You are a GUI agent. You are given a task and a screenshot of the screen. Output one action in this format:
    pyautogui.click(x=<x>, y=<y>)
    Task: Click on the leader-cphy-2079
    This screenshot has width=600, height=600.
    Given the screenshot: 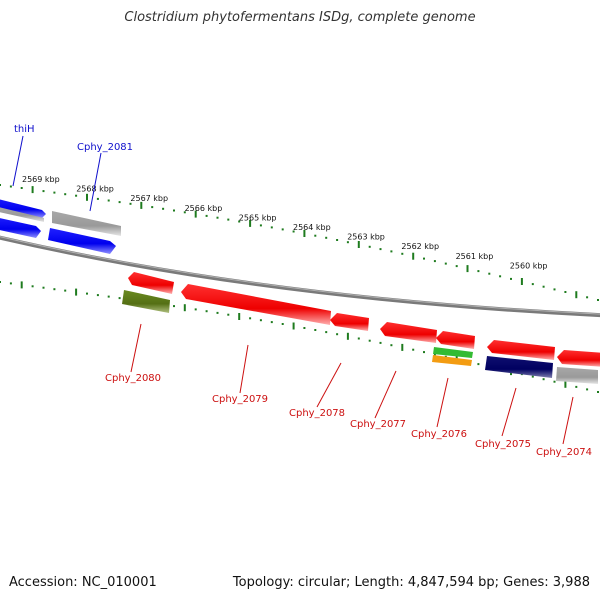 What is the action you would take?
    pyautogui.click(x=244, y=369)
    